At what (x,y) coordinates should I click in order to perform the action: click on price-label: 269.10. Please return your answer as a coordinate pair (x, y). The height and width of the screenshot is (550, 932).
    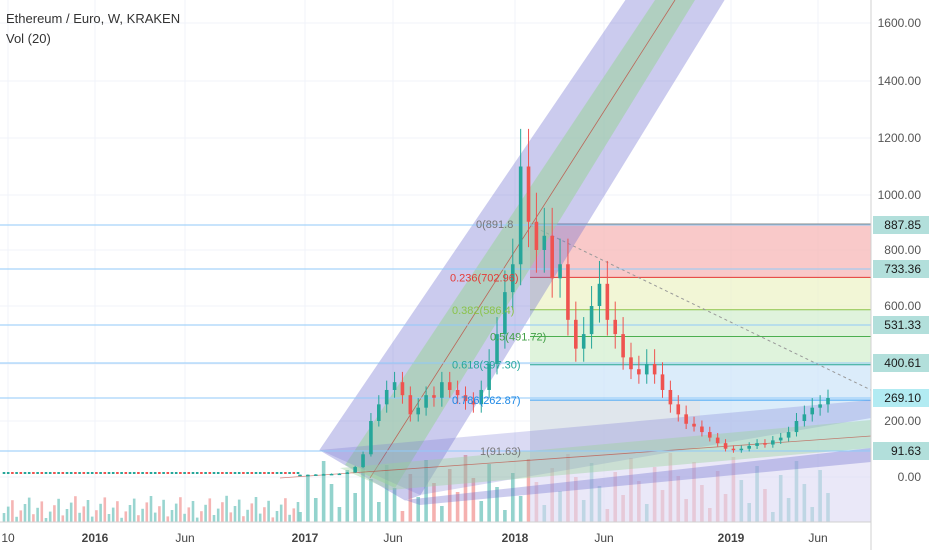
    Looking at the image, I should click on (902, 398).